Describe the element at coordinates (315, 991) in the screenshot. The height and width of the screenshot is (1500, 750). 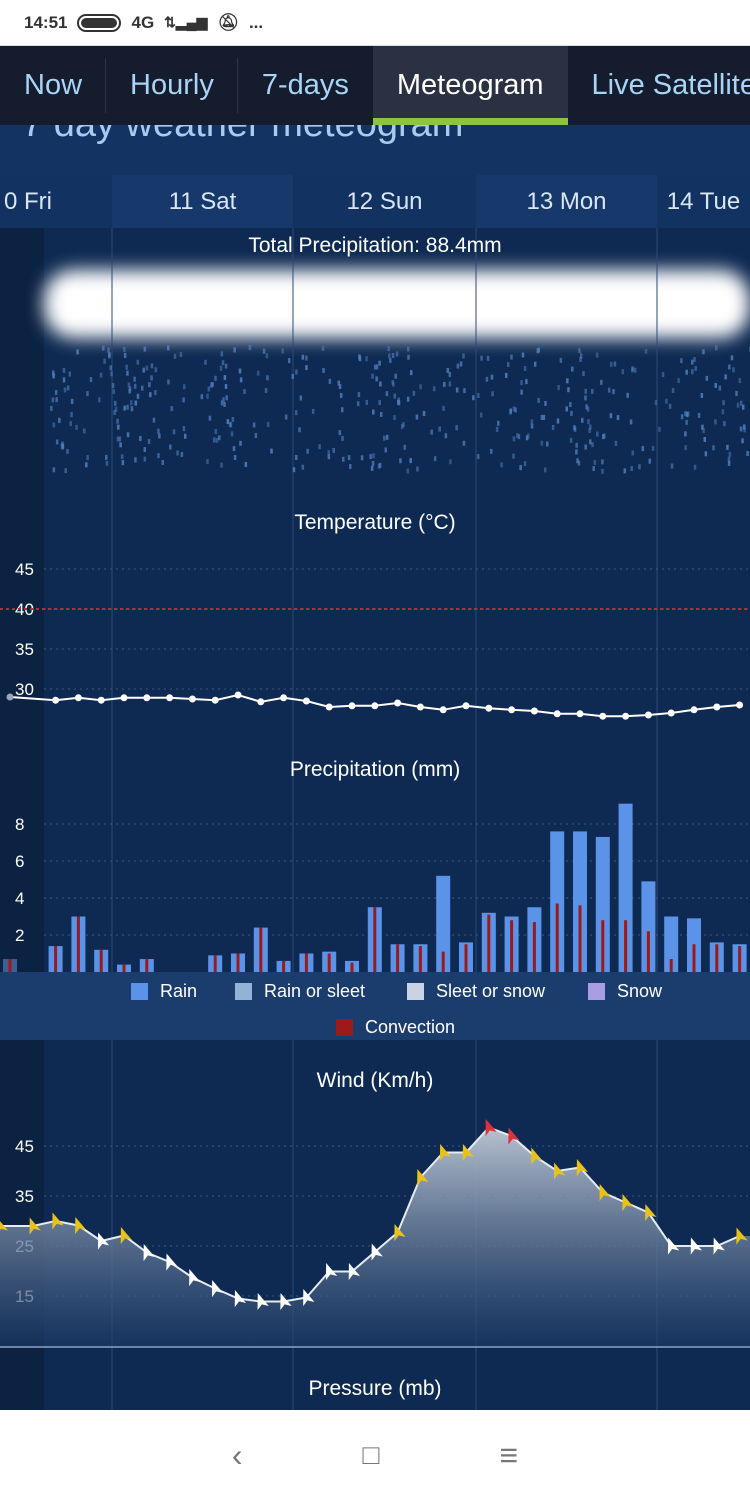
I see `legend-label: Rain or sleet` at that location.